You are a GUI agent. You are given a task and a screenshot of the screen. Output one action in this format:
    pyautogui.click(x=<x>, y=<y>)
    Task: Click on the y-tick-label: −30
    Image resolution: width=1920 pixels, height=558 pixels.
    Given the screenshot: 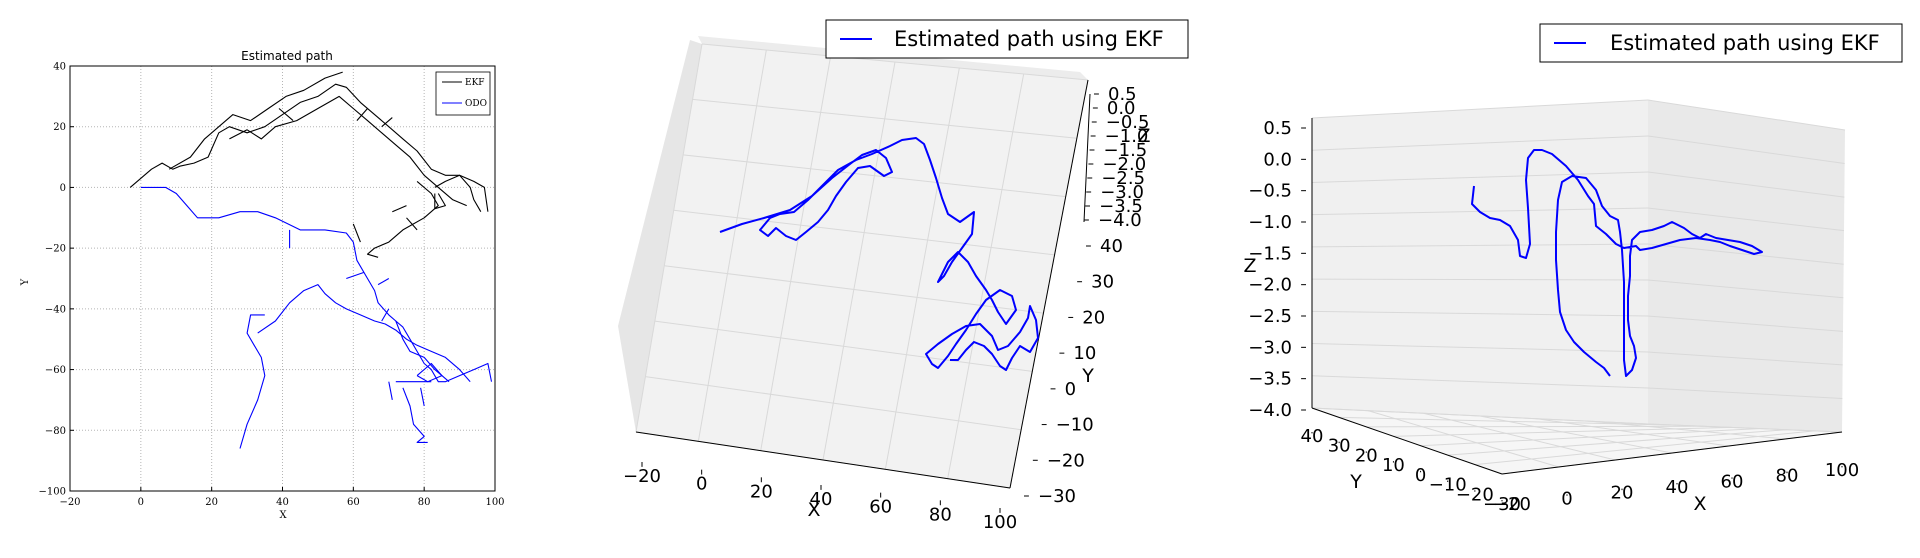 What is the action you would take?
    pyautogui.click(x=1502, y=504)
    